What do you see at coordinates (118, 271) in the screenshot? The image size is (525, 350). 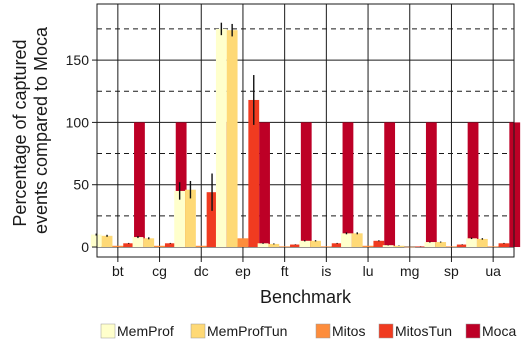 I see `x-tick-label: bt` at bounding box center [118, 271].